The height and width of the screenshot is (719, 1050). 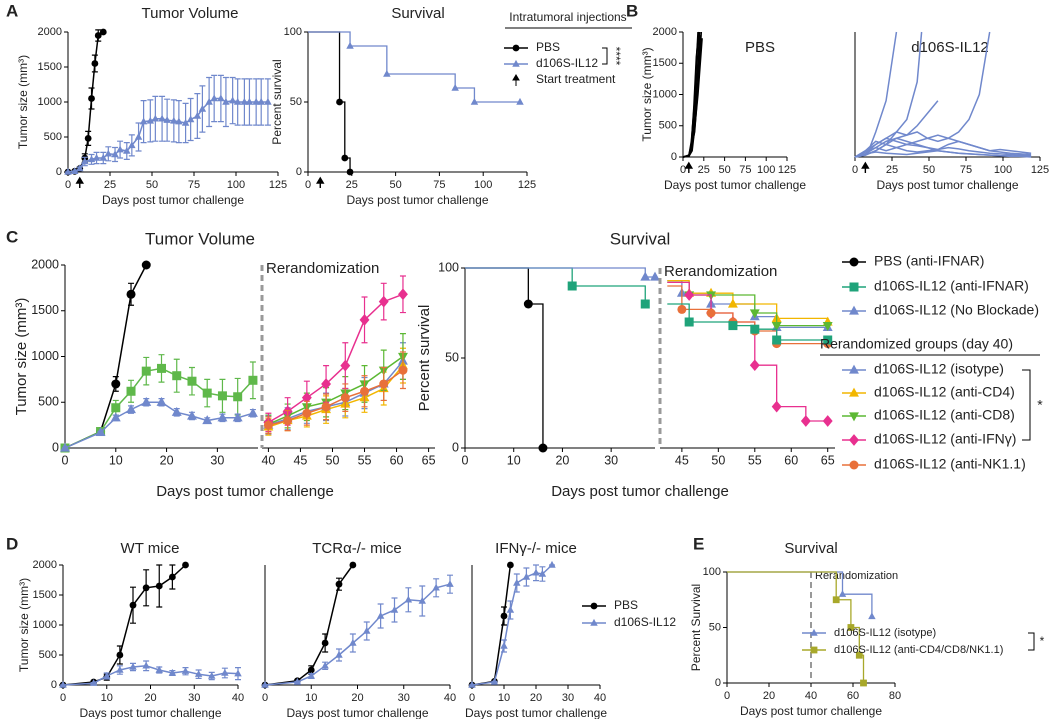 I want to click on significance: *, so click(x=1042, y=641).